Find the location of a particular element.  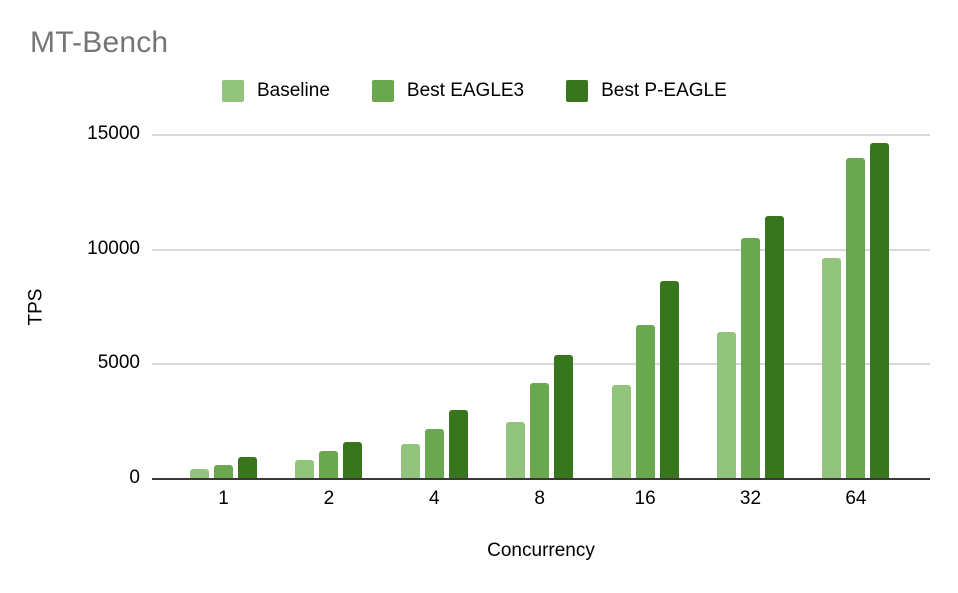

bar-best-p-eagle-c8 is located at coordinates (564, 417).